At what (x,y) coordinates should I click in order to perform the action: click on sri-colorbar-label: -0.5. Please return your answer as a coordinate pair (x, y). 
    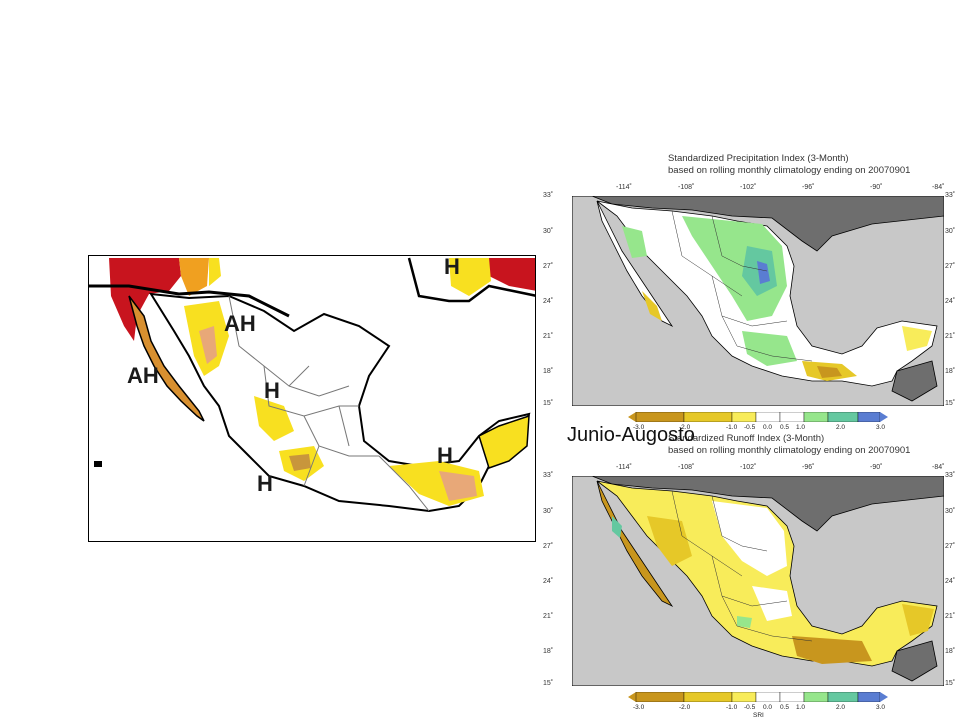
    Looking at the image, I should click on (750, 707).